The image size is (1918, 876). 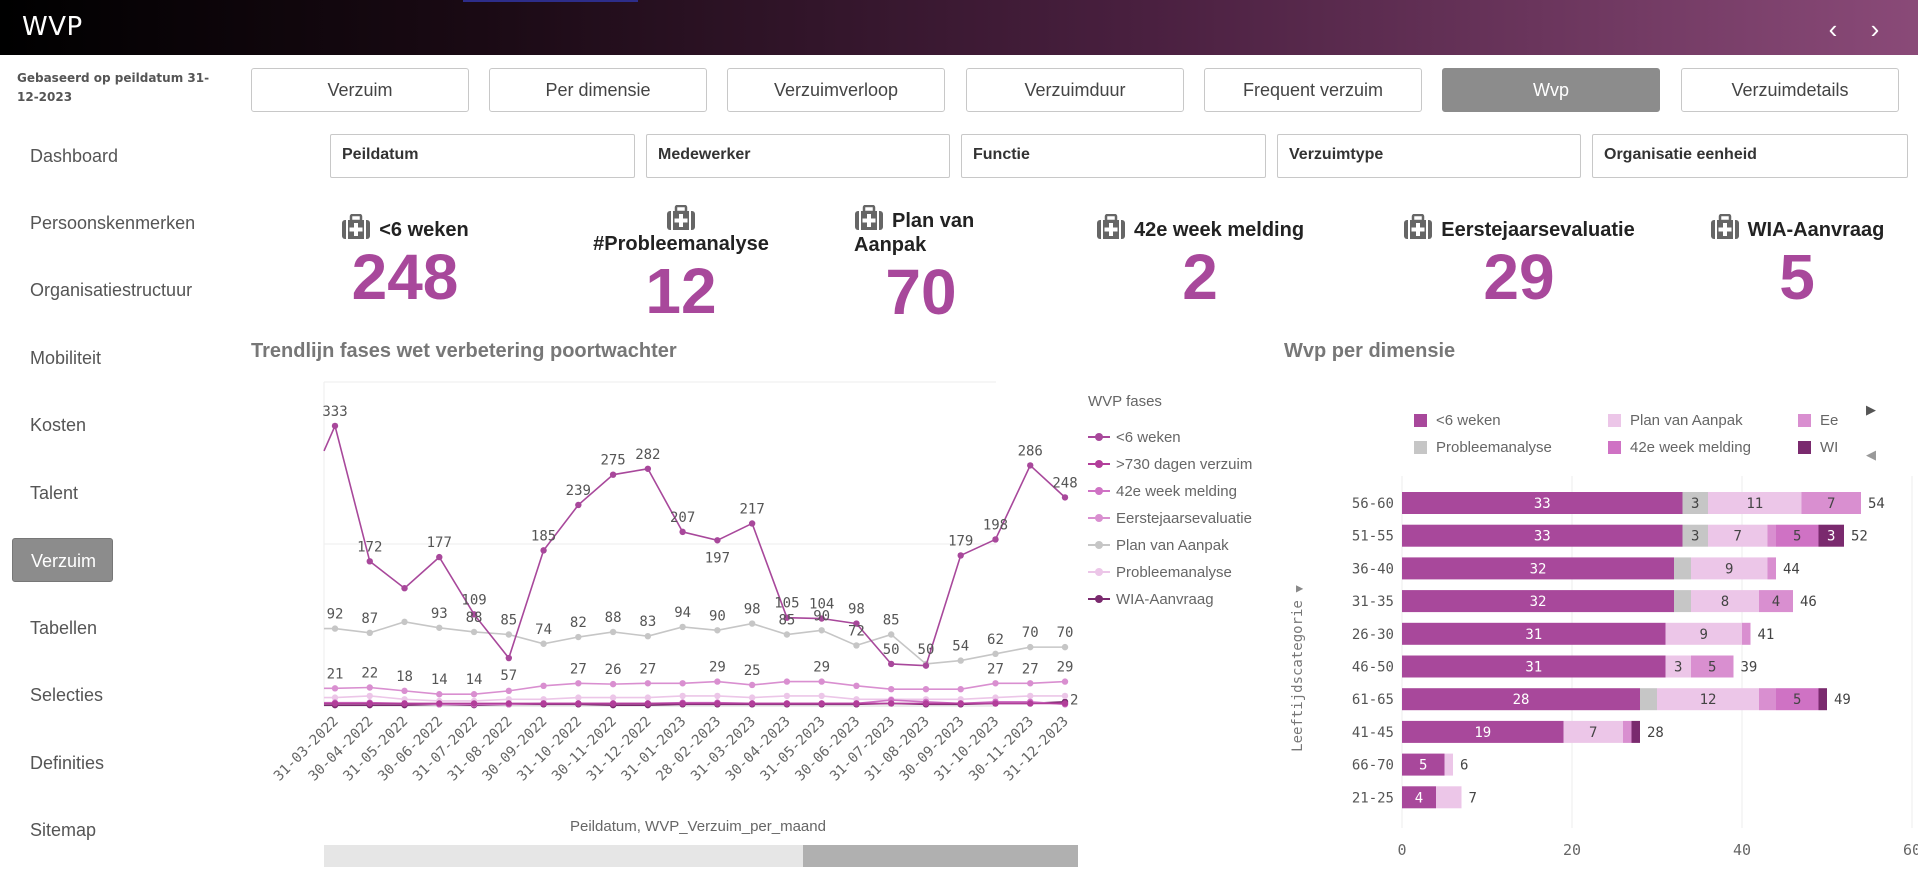 What do you see at coordinates (1113, 156) in the screenshot?
I see `filter-functie: Functie` at bounding box center [1113, 156].